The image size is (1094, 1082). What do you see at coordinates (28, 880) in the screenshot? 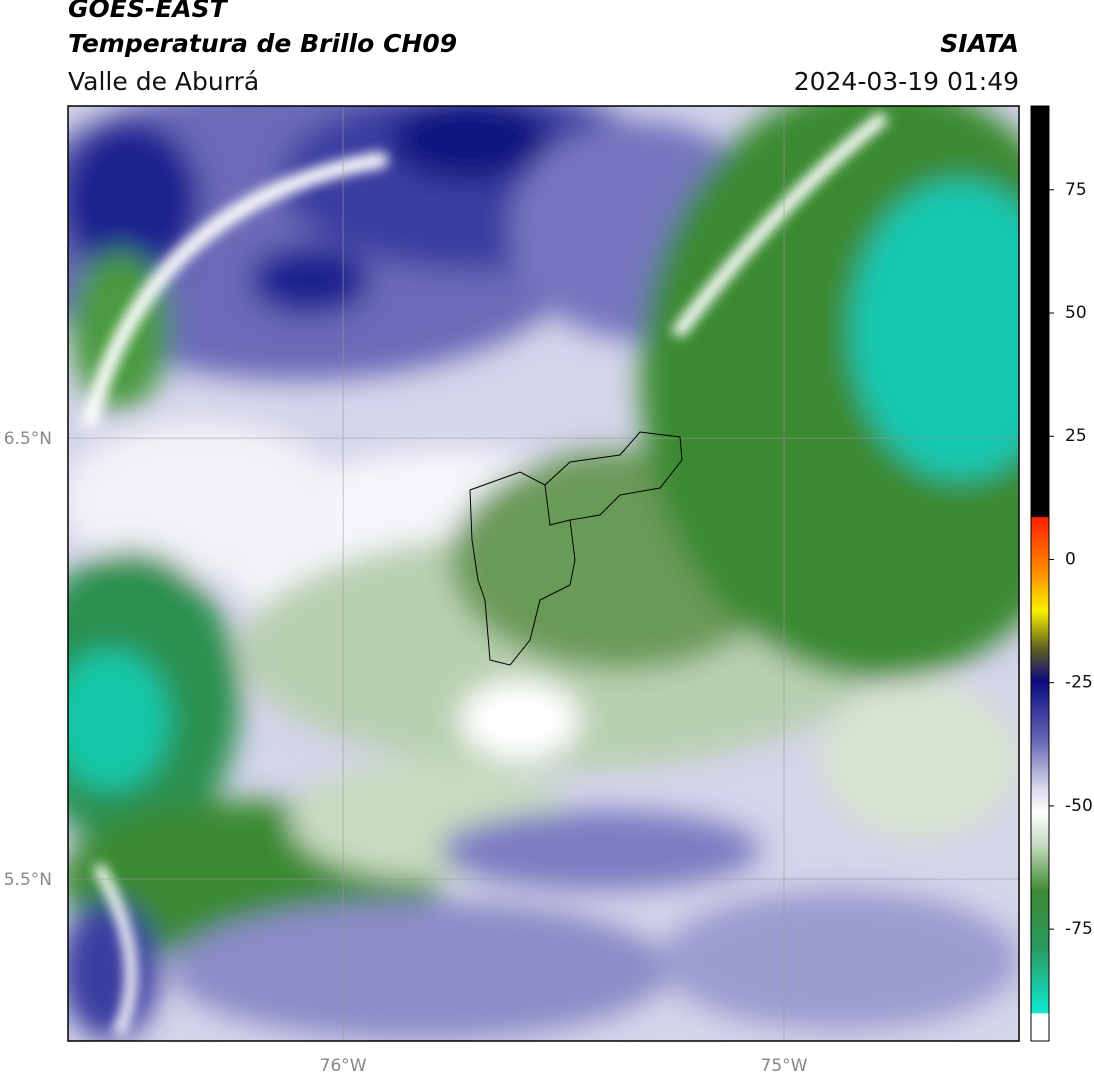
I see `y-tick-label: 5.5°N` at bounding box center [28, 880].